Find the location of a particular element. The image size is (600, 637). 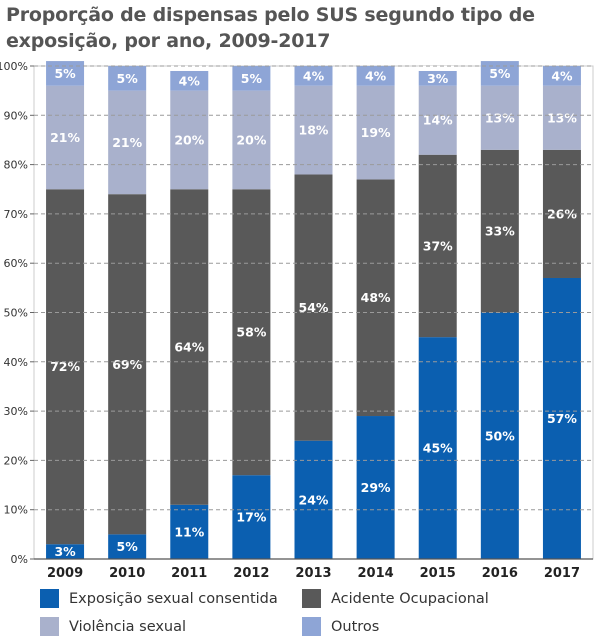

legend-label-outros: Outros is located at coordinates (355, 626).